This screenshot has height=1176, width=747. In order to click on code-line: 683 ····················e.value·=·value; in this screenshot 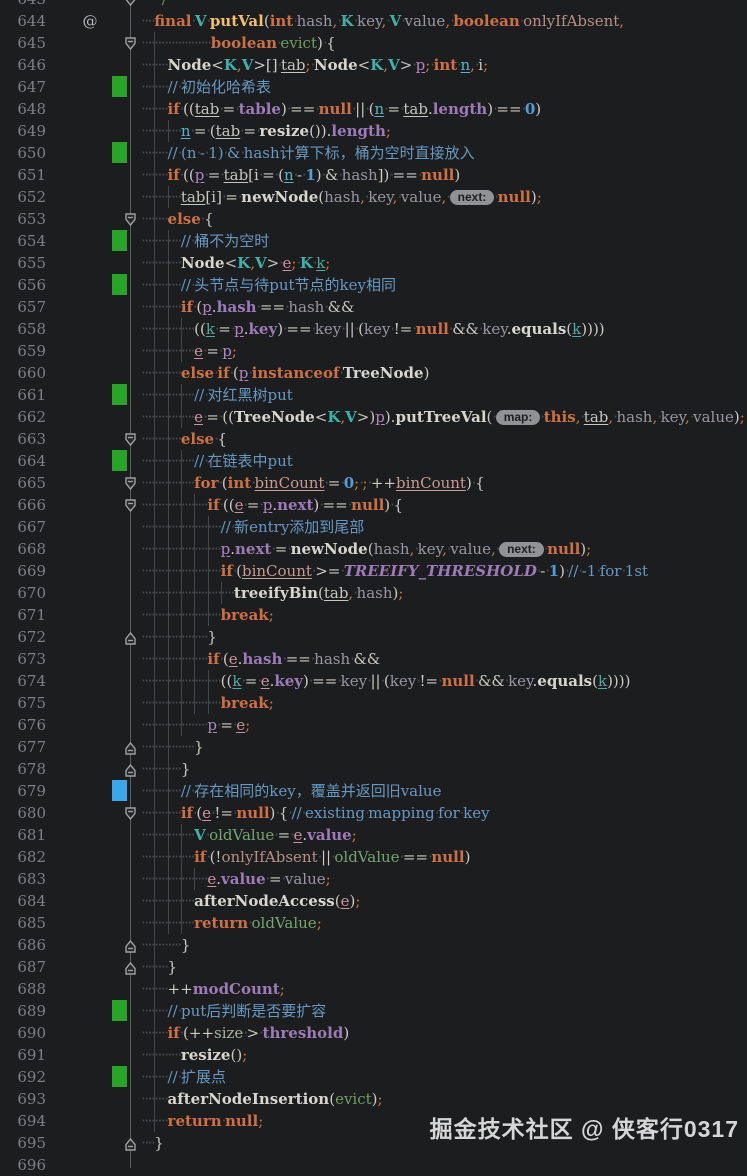, I will do `click(373, 879)`.